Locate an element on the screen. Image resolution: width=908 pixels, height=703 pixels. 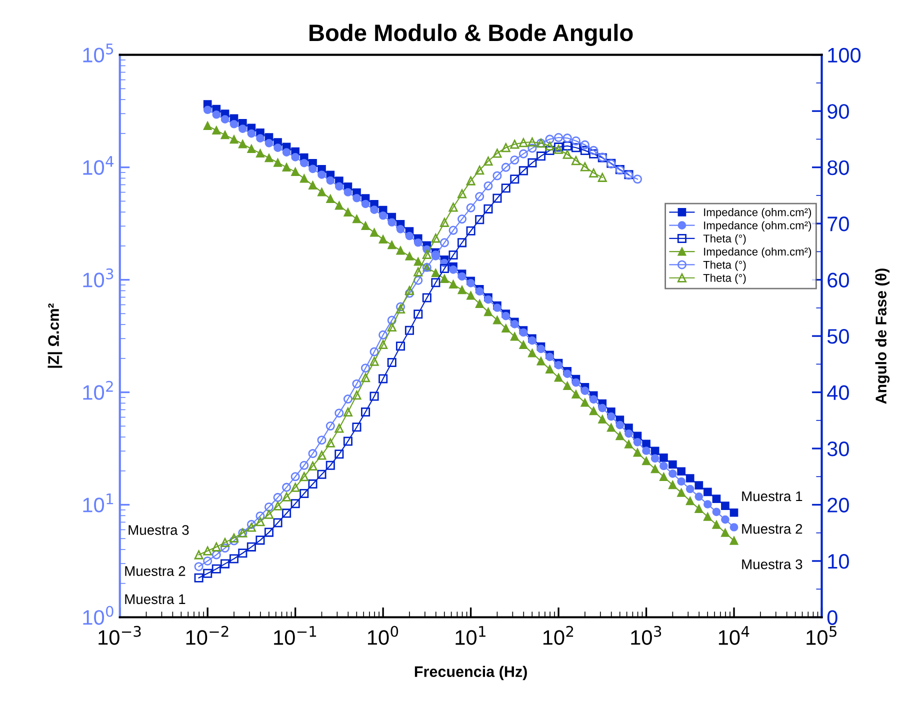
y2-tick-label: 30 is located at coordinates (838, 449).